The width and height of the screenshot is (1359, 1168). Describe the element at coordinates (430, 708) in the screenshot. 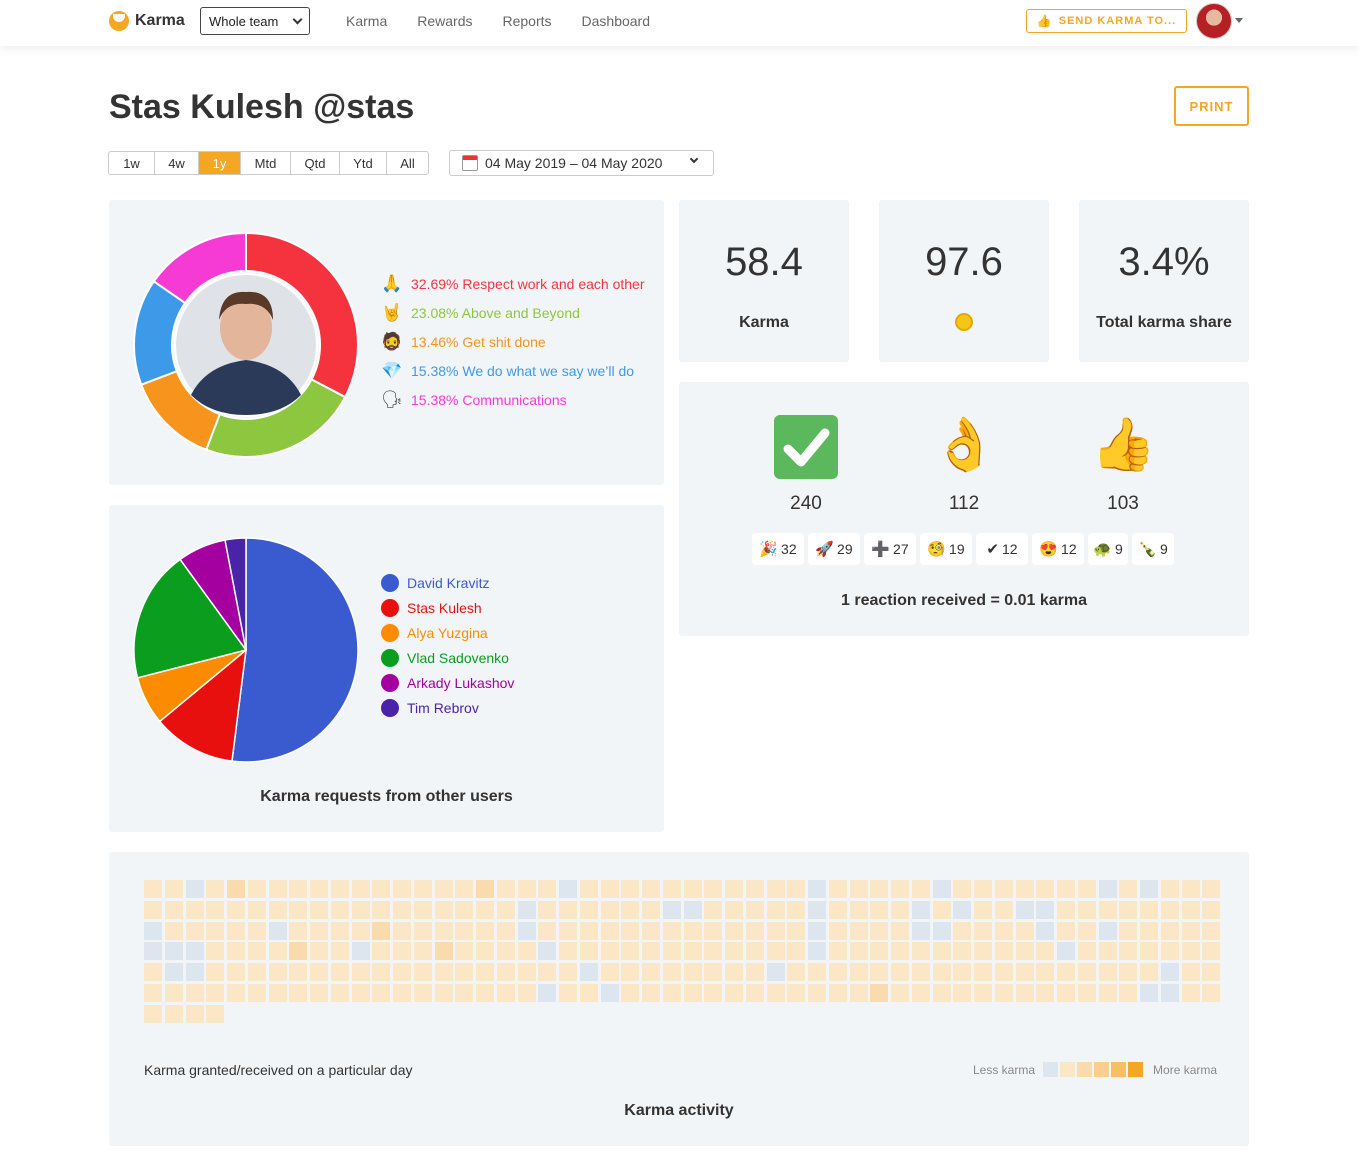

I see `pie-legend-item: Tim Rebrov` at that location.